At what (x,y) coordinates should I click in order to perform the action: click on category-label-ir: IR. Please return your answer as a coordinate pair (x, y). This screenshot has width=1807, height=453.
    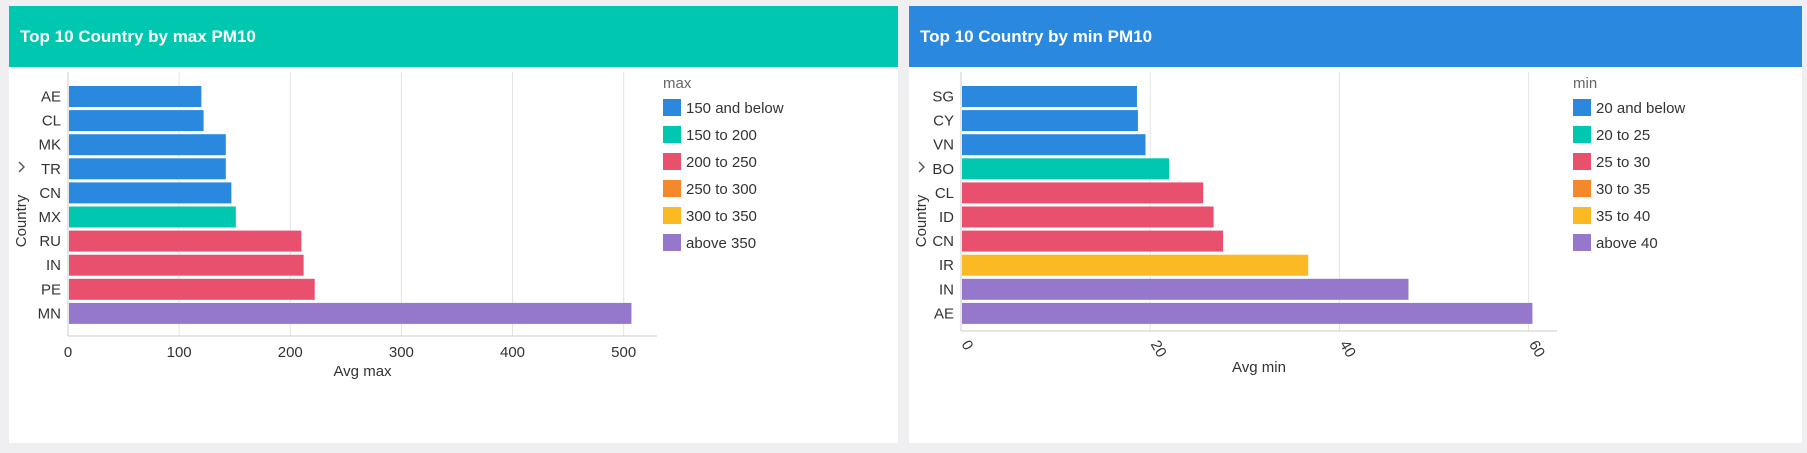
    Looking at the image, I should click on (946, 265).